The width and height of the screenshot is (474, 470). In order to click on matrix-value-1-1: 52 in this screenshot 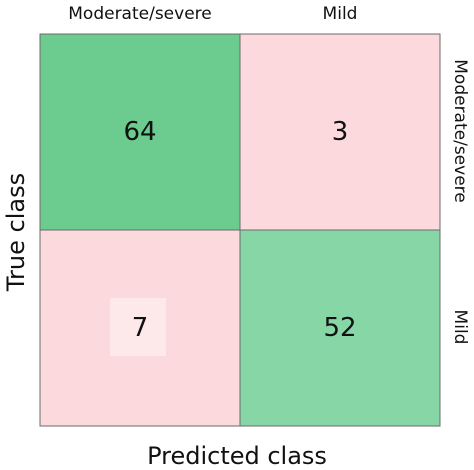, I will do `click(339, 328)`.